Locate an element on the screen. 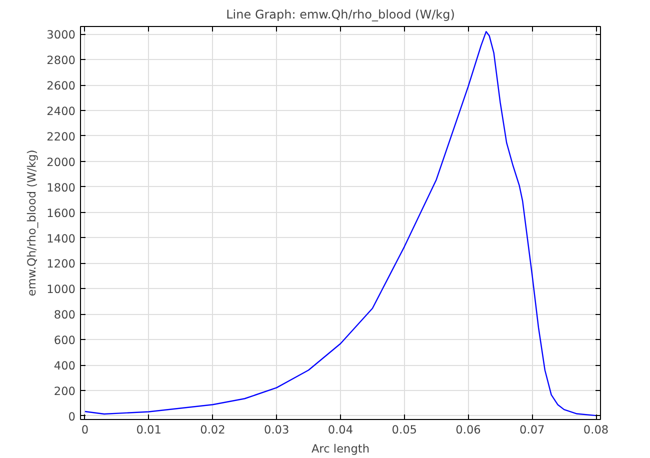 This screenshot has height=458, width=650. y-tick-label: 400 is located at coordinates (65, 365).